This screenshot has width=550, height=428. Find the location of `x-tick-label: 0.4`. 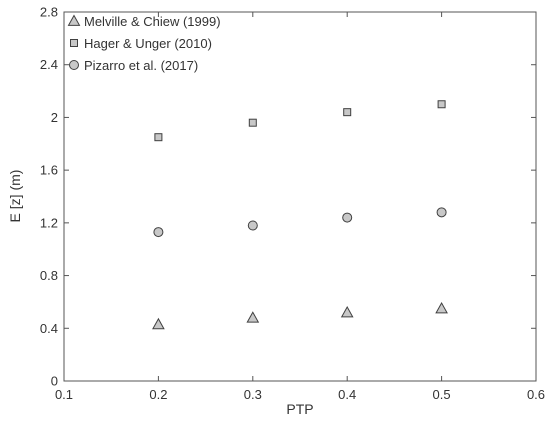

x-tick-label: 0.4 is located at coordinates (347, 394).